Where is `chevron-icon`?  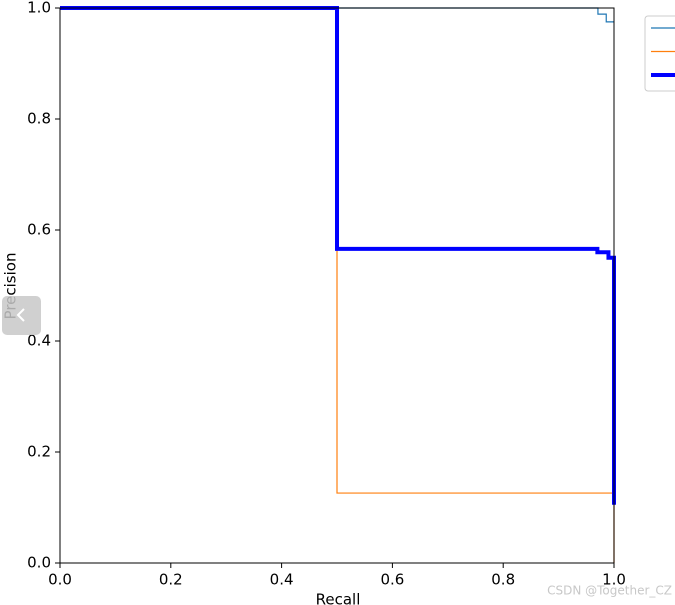
chevron-icon is located at coordinates (20, 315).